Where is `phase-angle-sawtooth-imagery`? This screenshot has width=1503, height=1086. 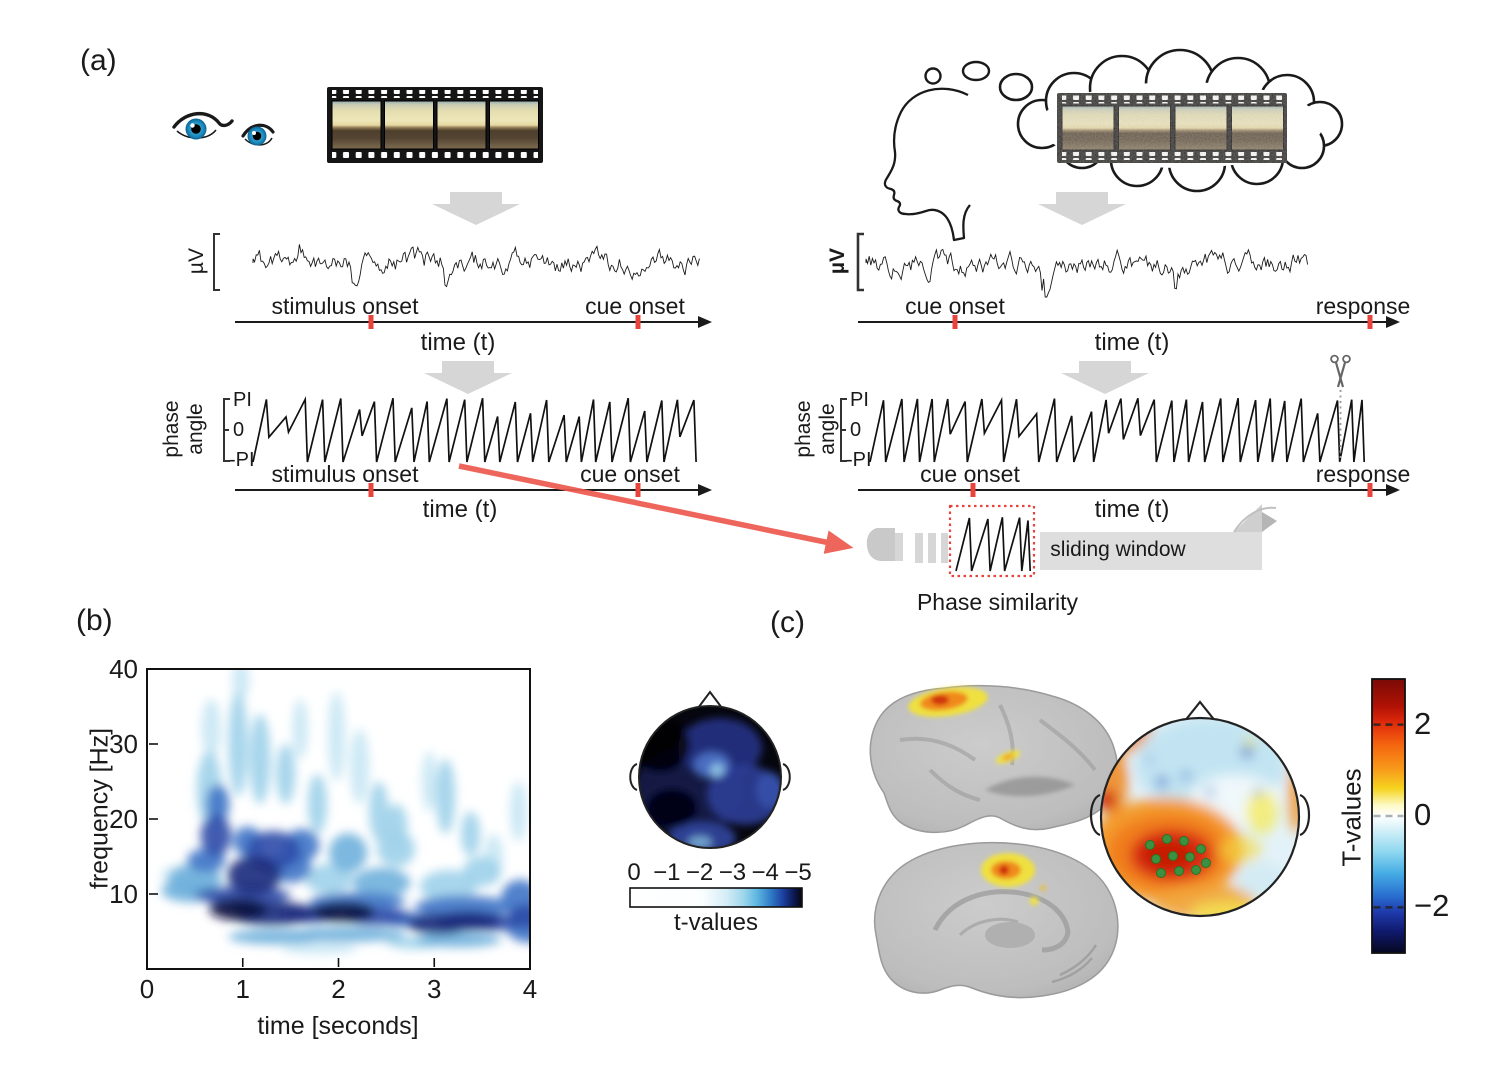 phase-angle-sawtooth-imagery is located at coordinates (1117, 429).